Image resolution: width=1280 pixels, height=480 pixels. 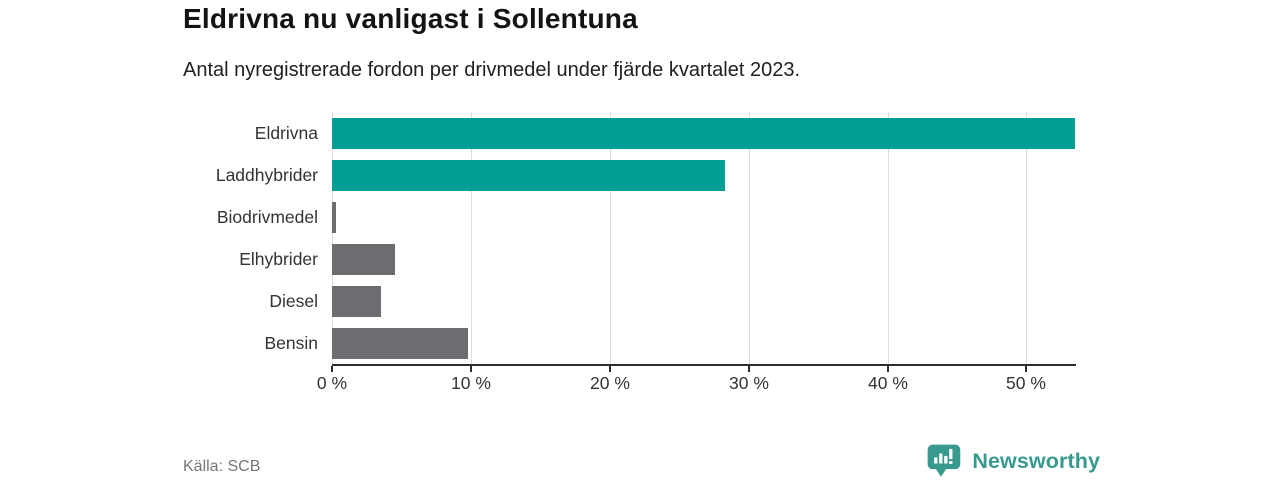 I want to click on bar-laddhybrider, so click(x=528, y=175).